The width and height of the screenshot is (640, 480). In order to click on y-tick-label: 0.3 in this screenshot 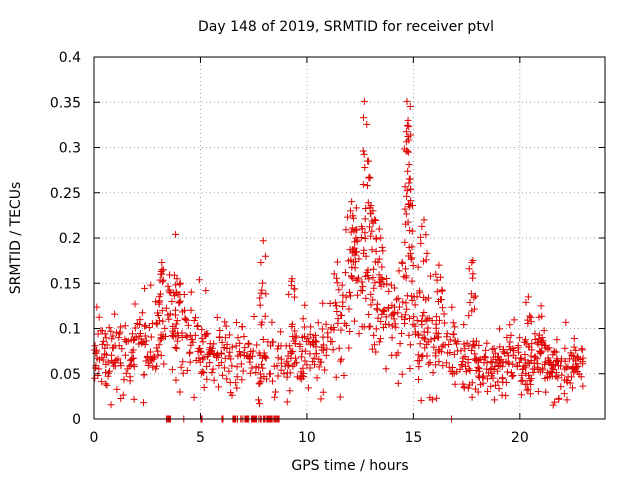, I will do `click(70, 149)`.